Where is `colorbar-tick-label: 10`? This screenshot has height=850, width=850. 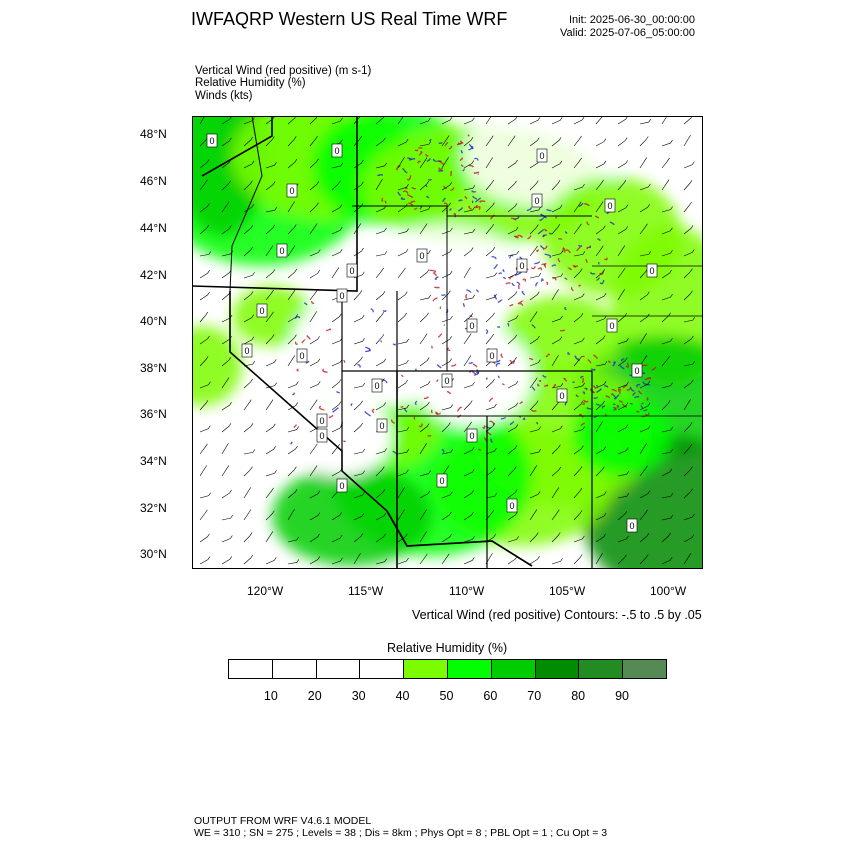
colorbar-tick-label: 10 is located at coordinates (270, 696).